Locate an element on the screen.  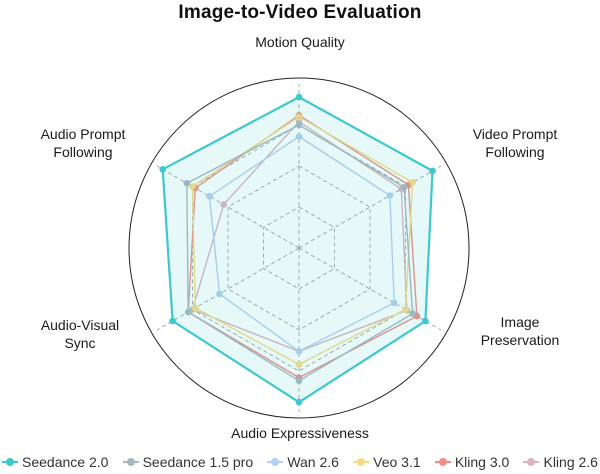
axis-label-image-preservation: Image Preservation is located at coordinates (520, 331).